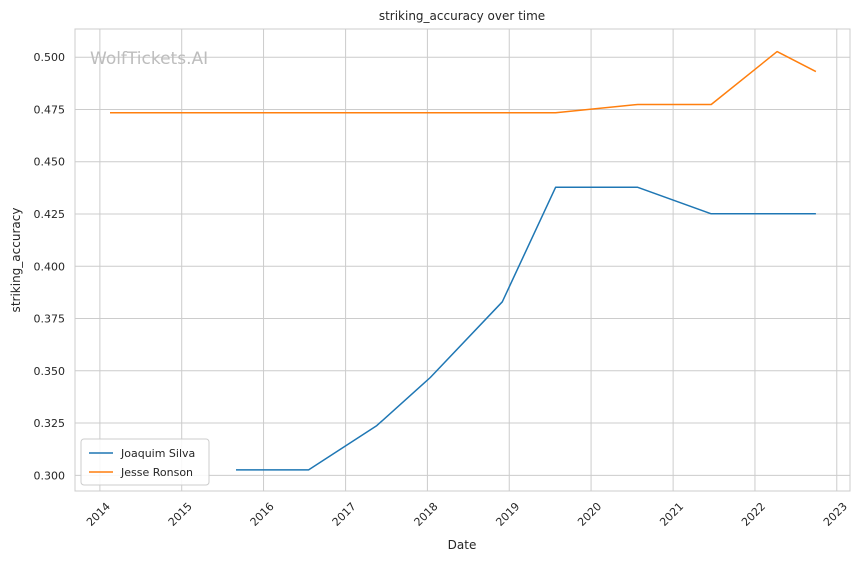  Describe the element at coordinates (50, 109) in the screenshot. I see `y-tick-label: 0.475` at that location.